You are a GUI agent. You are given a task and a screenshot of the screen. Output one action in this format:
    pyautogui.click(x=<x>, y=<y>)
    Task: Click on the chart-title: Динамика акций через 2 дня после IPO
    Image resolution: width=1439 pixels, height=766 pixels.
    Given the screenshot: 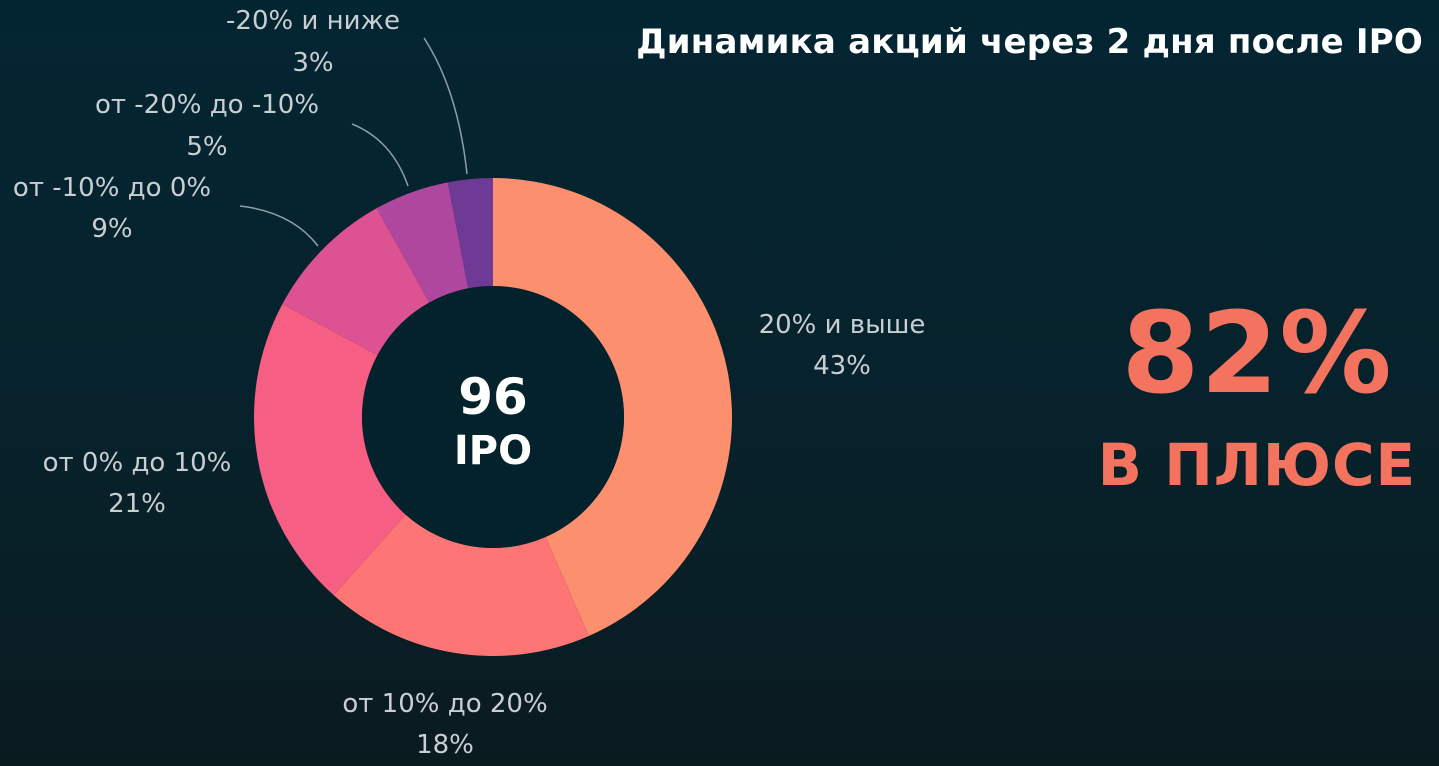 What is the action you would take?
    pyautogui.click(x=1029, y=42)
    